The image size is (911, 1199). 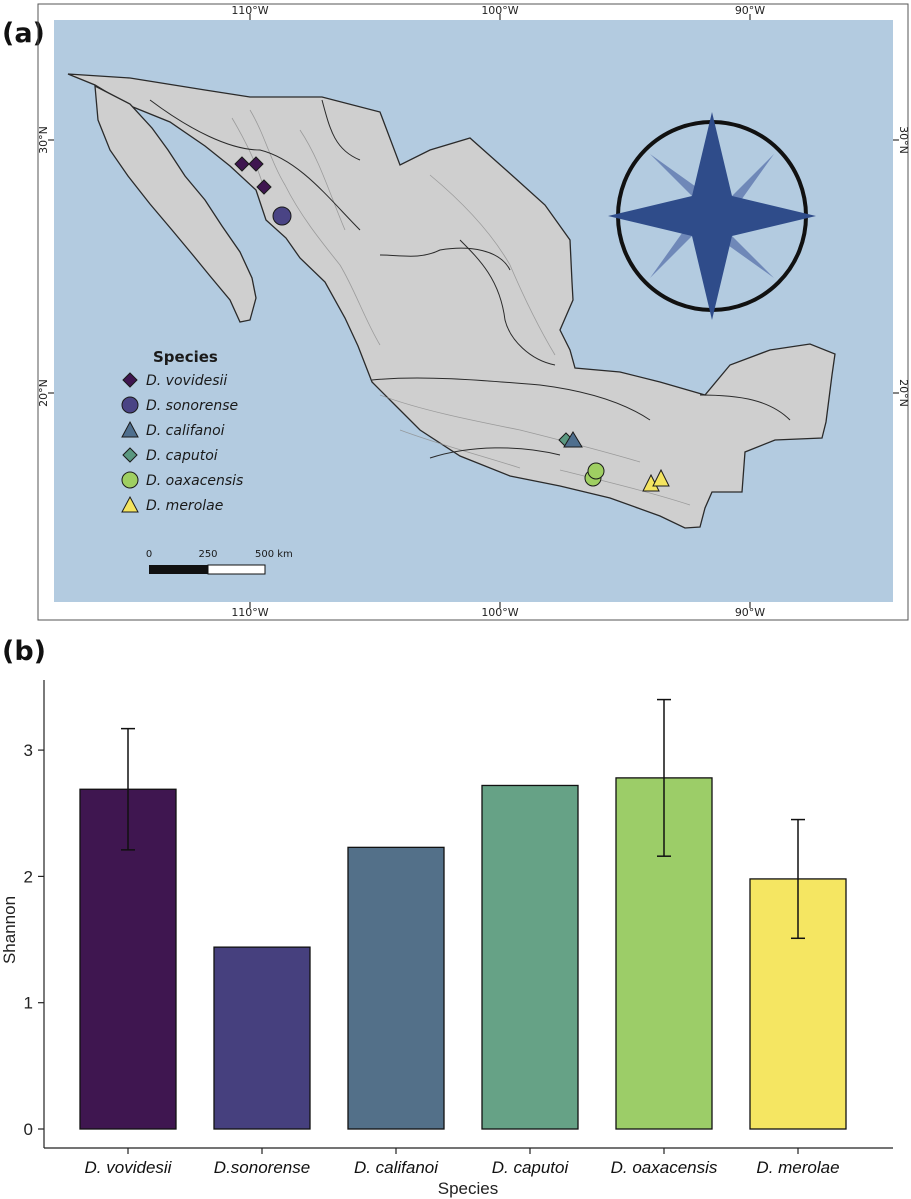 I want to click on compass-rose-icon, so click(x=712, y=216).